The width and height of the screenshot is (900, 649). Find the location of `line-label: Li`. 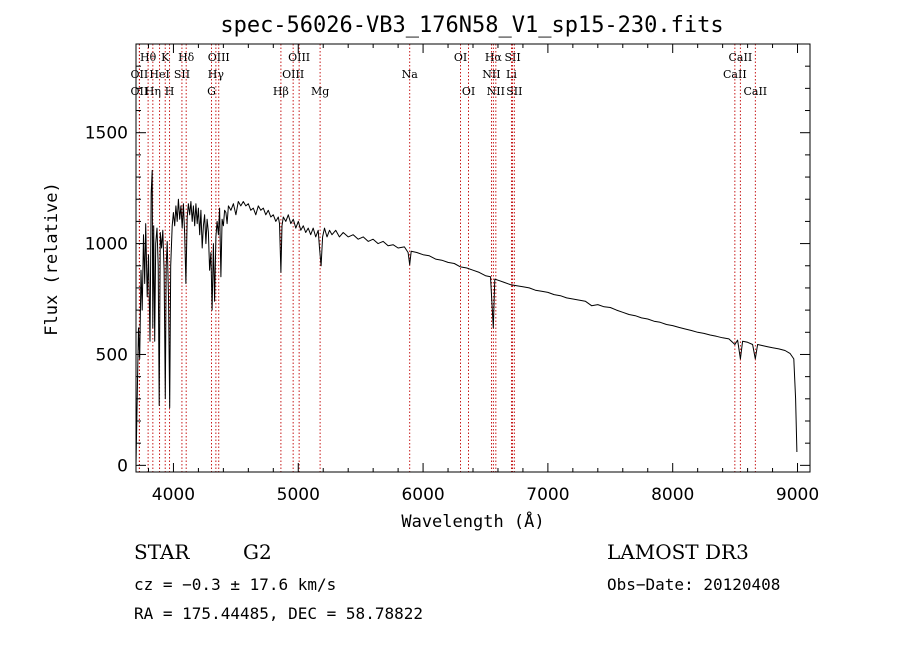

line-label: Li is located at coordinates (511, 74).